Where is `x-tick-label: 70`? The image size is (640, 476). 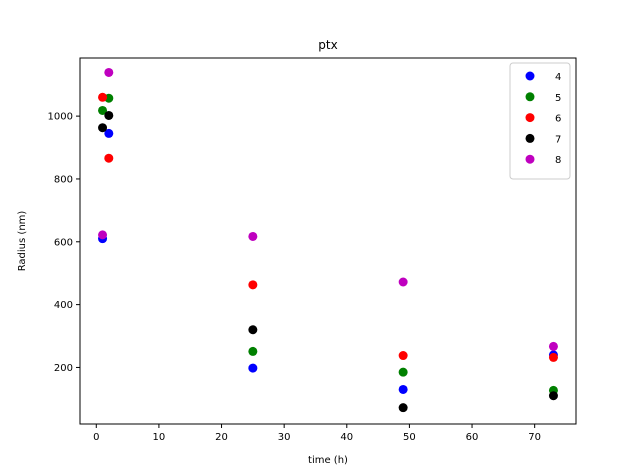 x-tick-label: 70 is located at coordinates (534, 437).